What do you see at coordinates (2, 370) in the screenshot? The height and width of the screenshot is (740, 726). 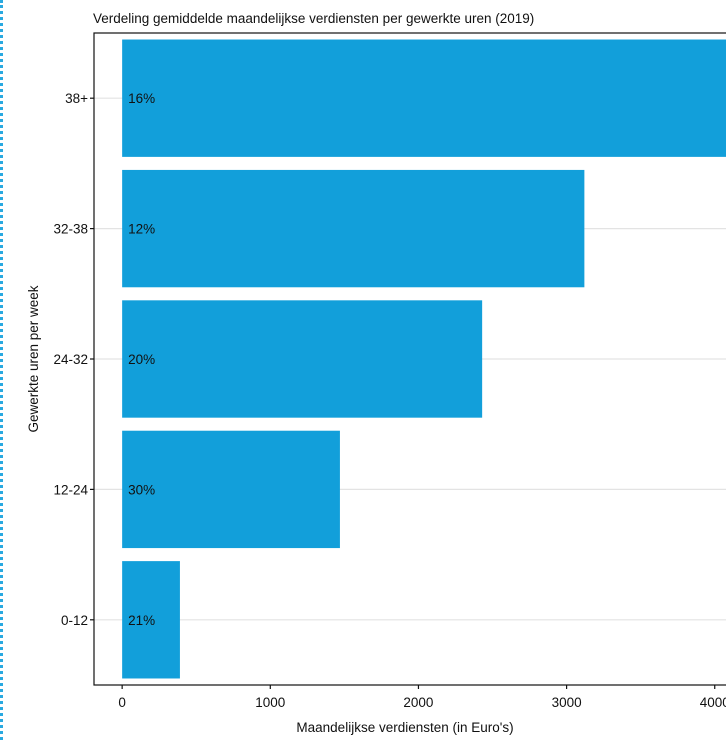 I see `left-dotted-border` at bounding box center [2, 370].